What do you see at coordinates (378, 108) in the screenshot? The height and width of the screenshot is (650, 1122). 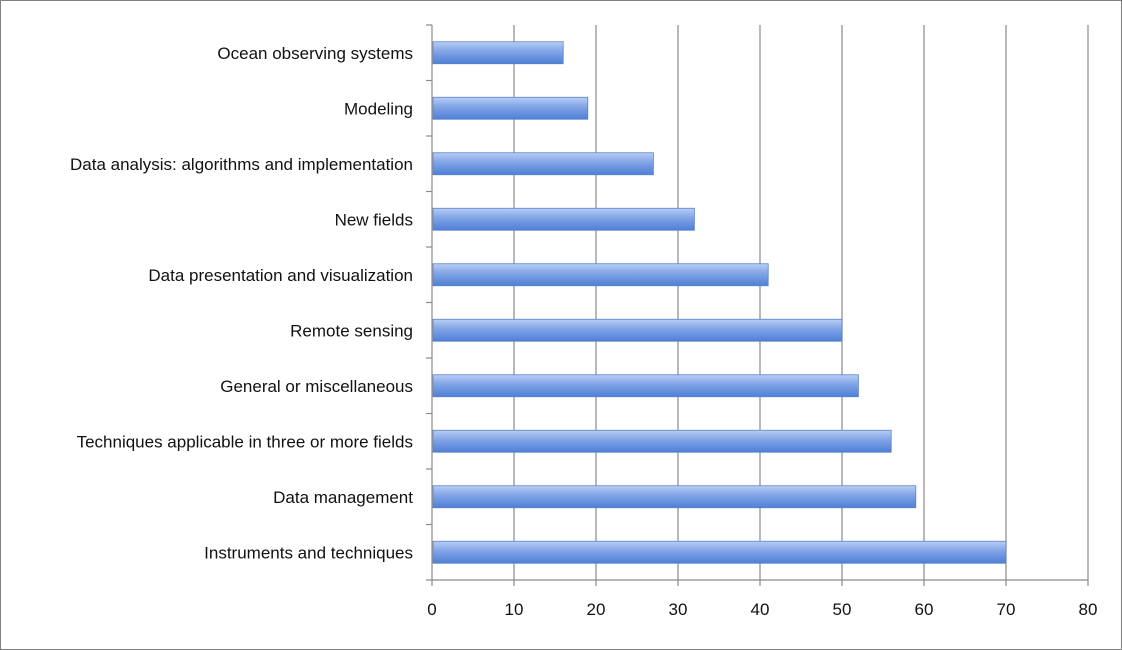 I see `category-label: Modeling` at bounding box center [378, 108].